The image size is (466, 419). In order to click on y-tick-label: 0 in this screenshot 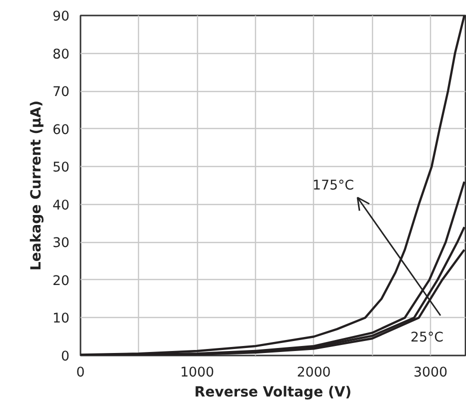, I will do `click(65, 357)`.